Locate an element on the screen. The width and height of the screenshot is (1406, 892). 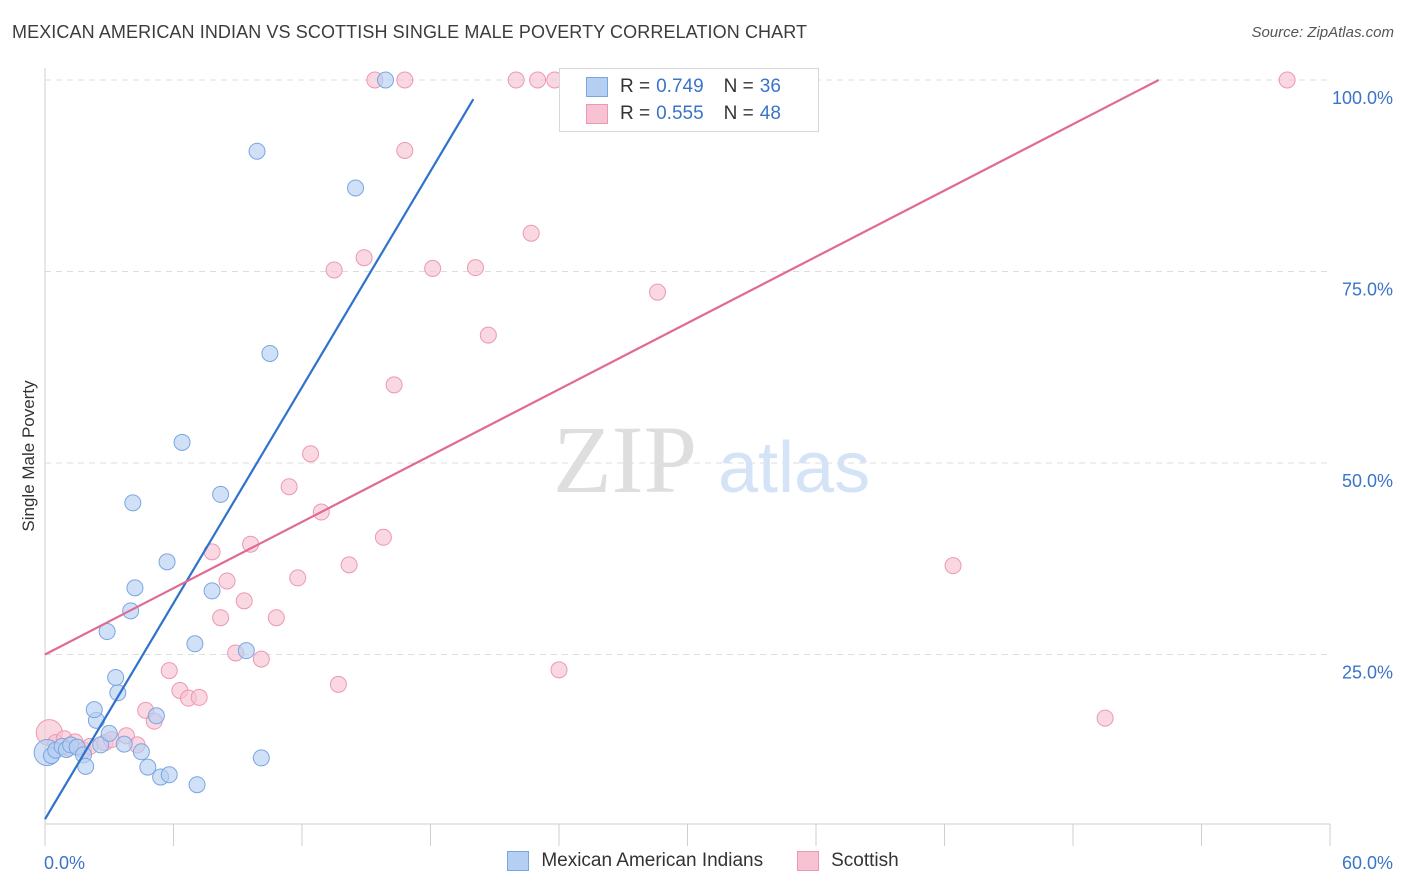
watermark-zip: ZIP is located at coordinates (625, 459).